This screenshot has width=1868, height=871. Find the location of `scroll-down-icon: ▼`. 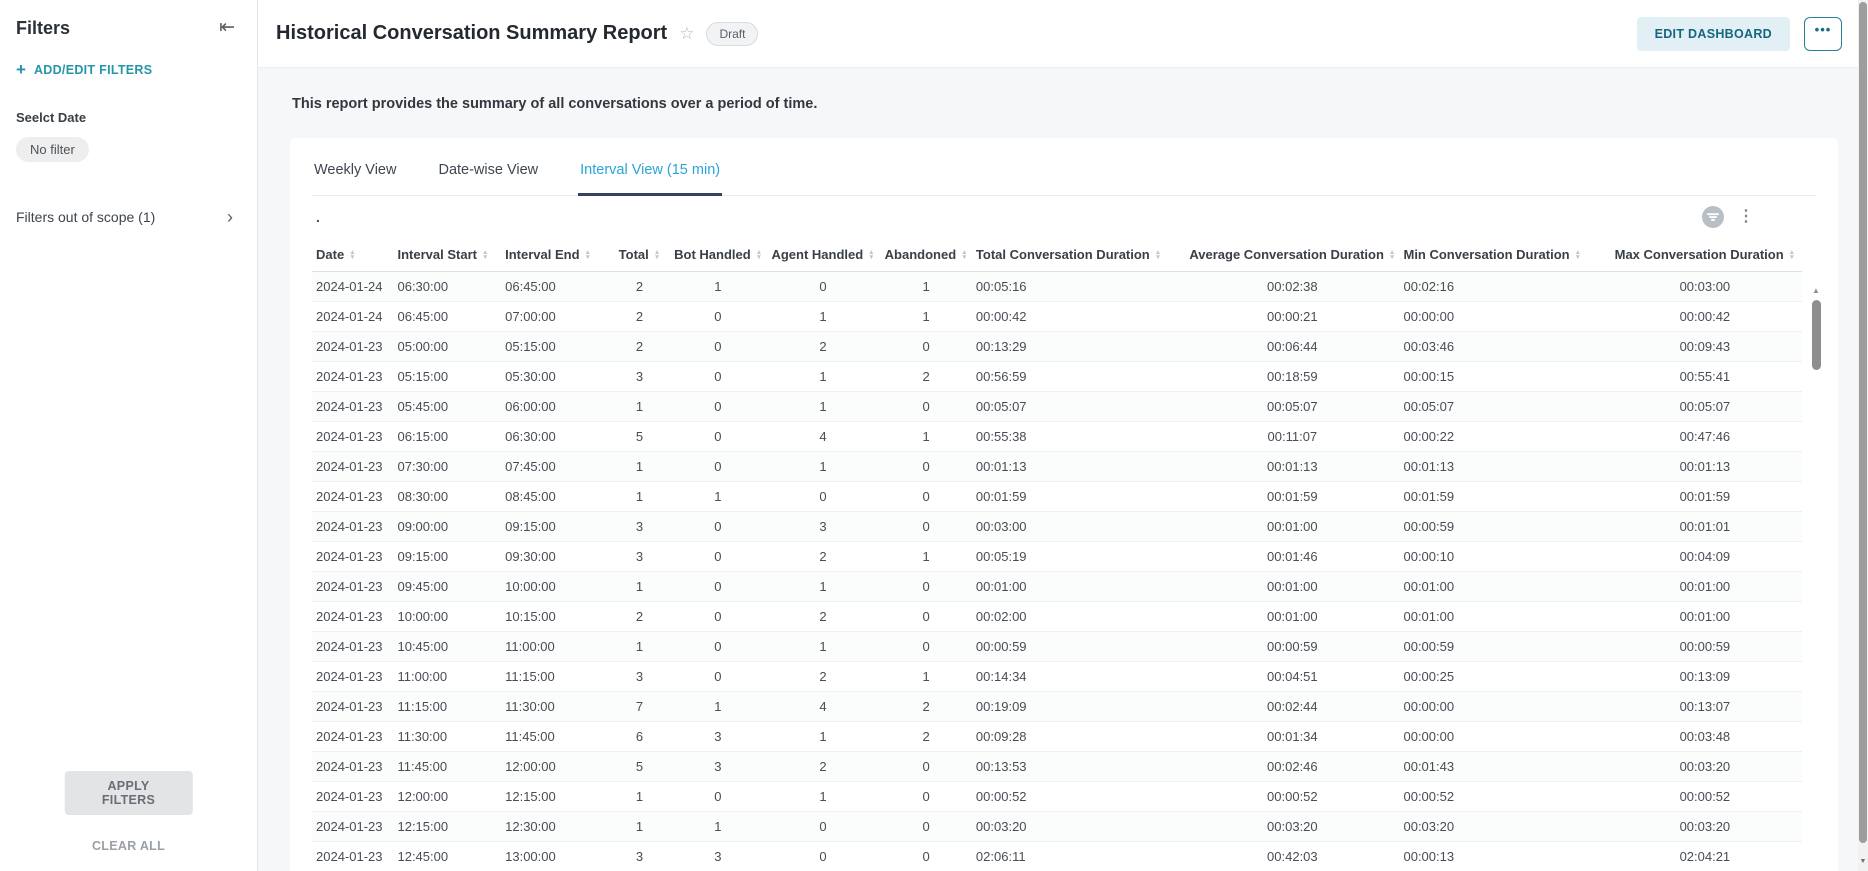

scroll-down-icon: ▼ is located at coordinates (1863, 861).